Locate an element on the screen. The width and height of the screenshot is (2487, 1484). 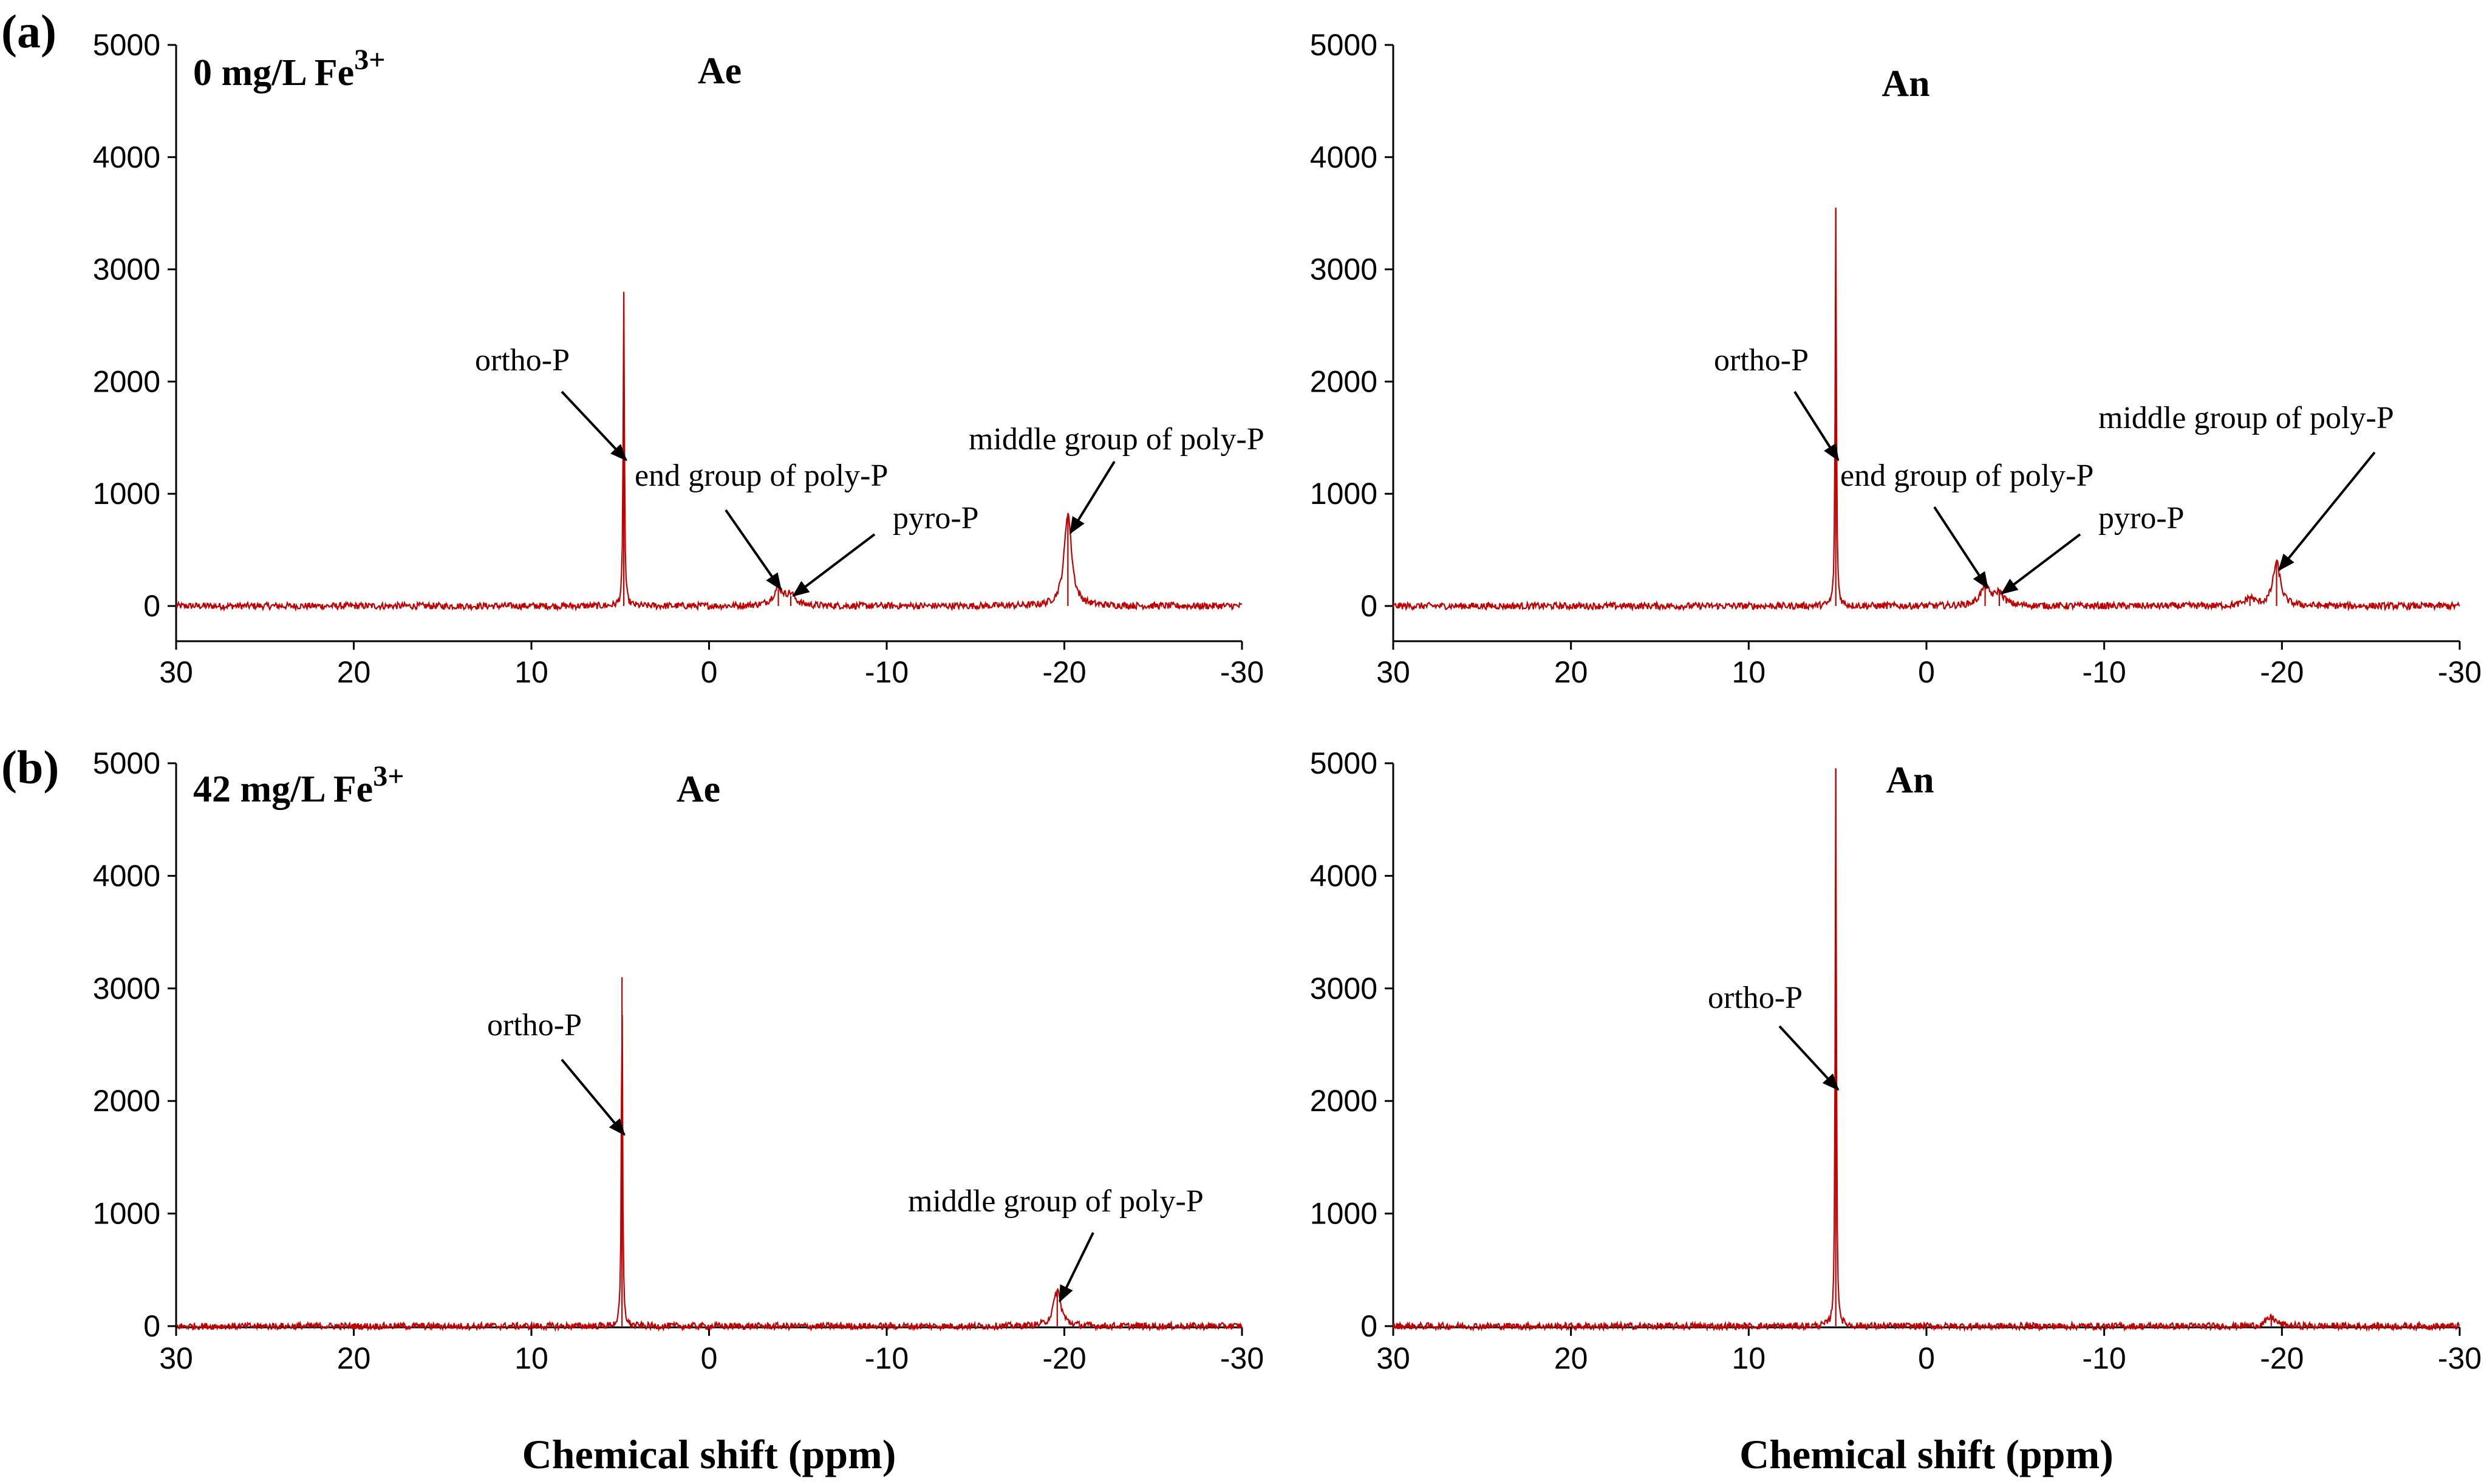
condition-text: 42 mg/L Fe is located at coordinates (283, 789).